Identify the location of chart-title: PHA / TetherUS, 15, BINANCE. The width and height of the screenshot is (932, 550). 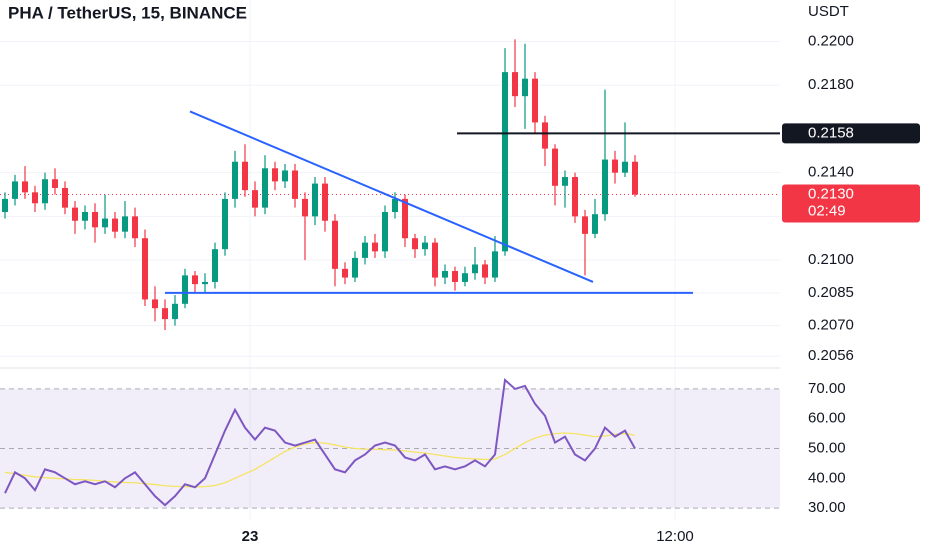
(127, 12).